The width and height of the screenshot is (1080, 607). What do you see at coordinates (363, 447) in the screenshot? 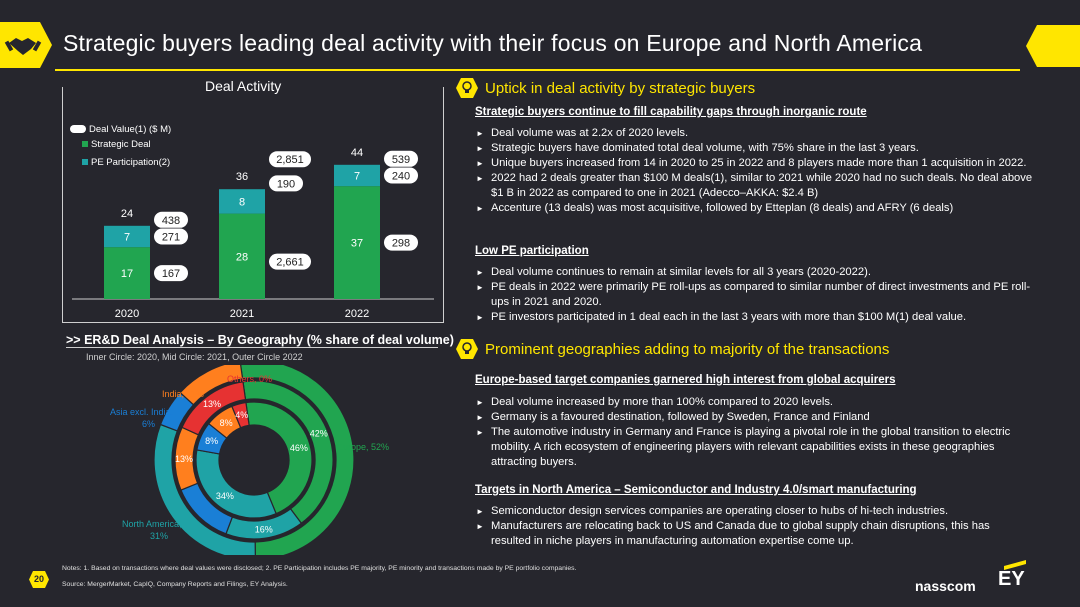
I see `geo-outer-label: Europe, 52%` at bounding box center [363, 447].